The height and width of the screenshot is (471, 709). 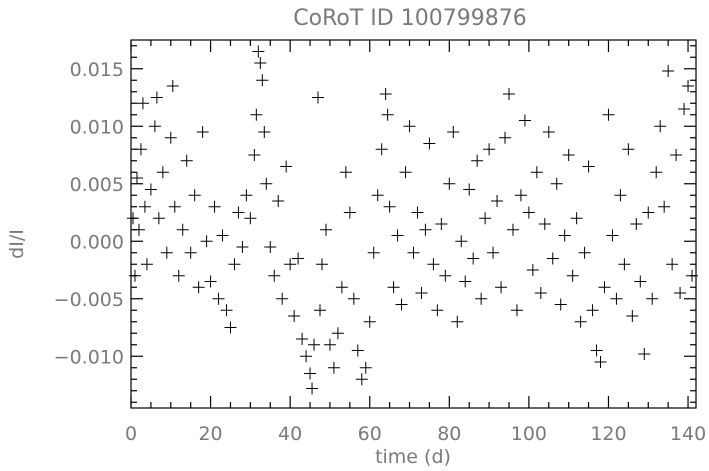 I want to click on x-tick-label: 120, so click(x=608, y=434).